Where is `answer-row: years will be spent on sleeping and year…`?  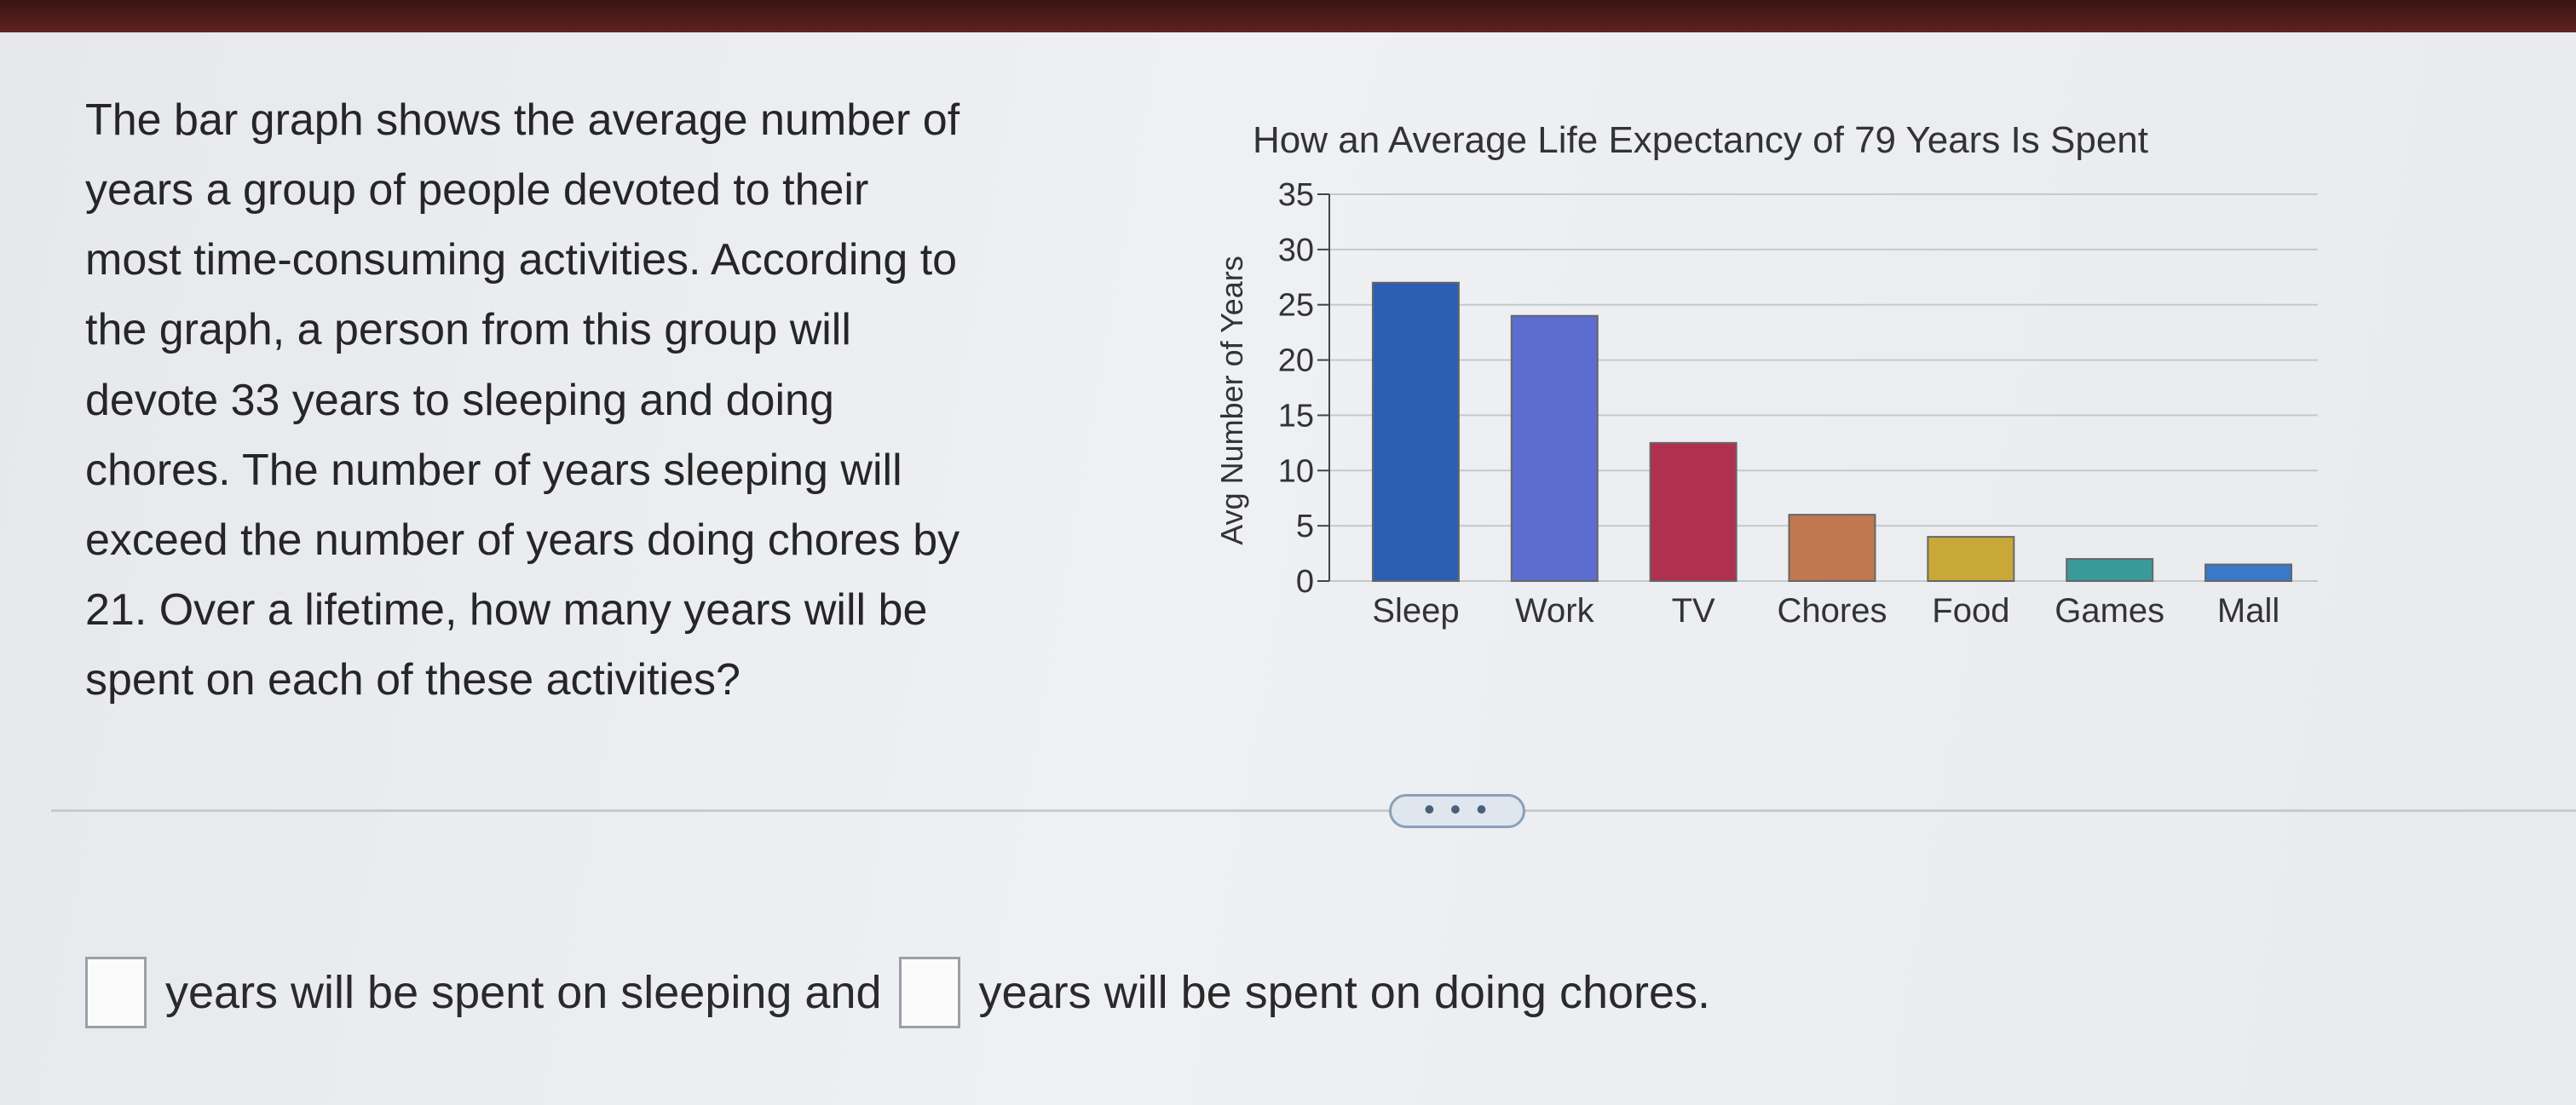 answer-row: years will be spent on sleeping and year… is located at coordinates (897, 992).